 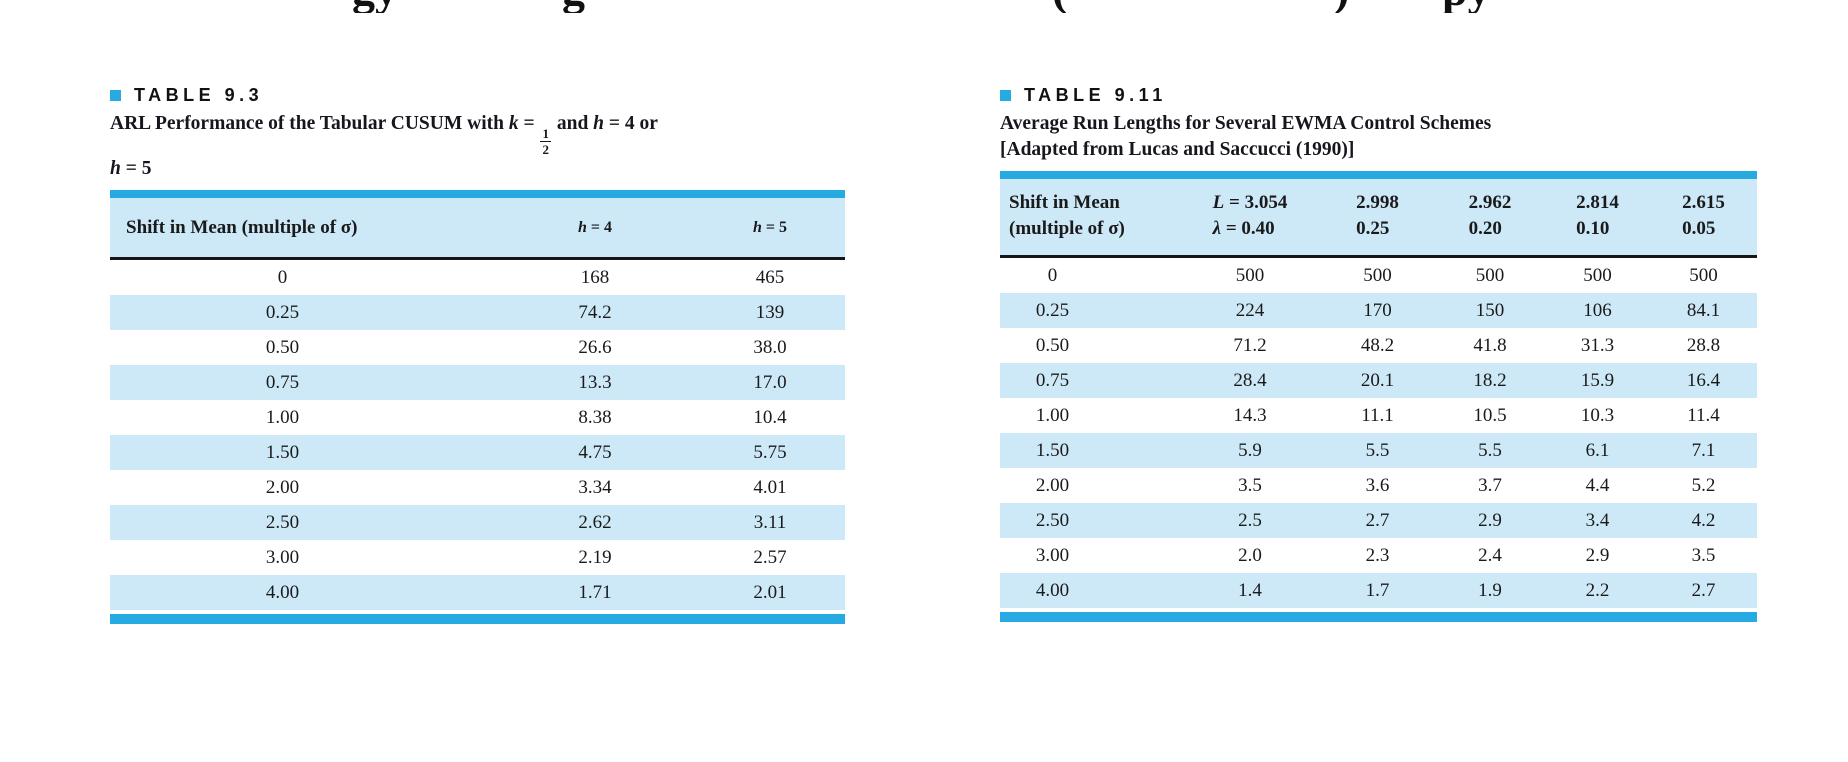 What do you see at coordinates (770, 347) in the screenshot?
I see `cell-h5-value: 38.0` at bounding box center [770, 347].